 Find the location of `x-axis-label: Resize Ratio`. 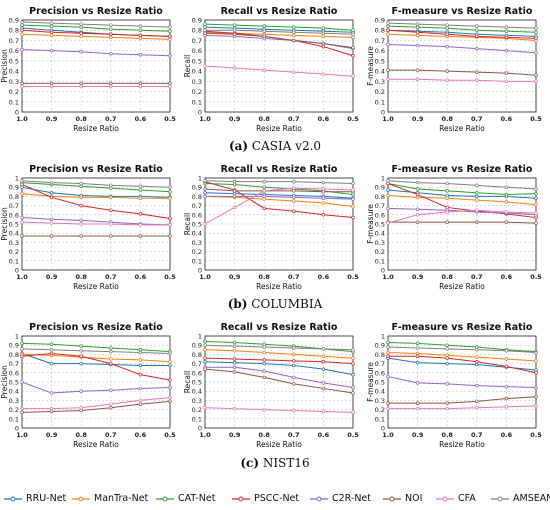

x-axis-label: Resize Ratio is located at coordinates (279, 286).